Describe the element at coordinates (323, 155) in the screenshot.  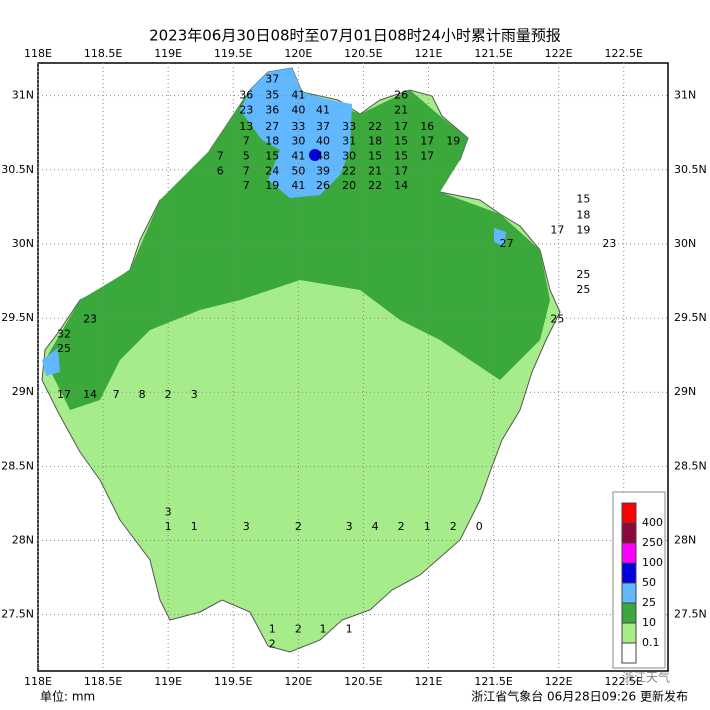
I see `station-value: 48` at that location.